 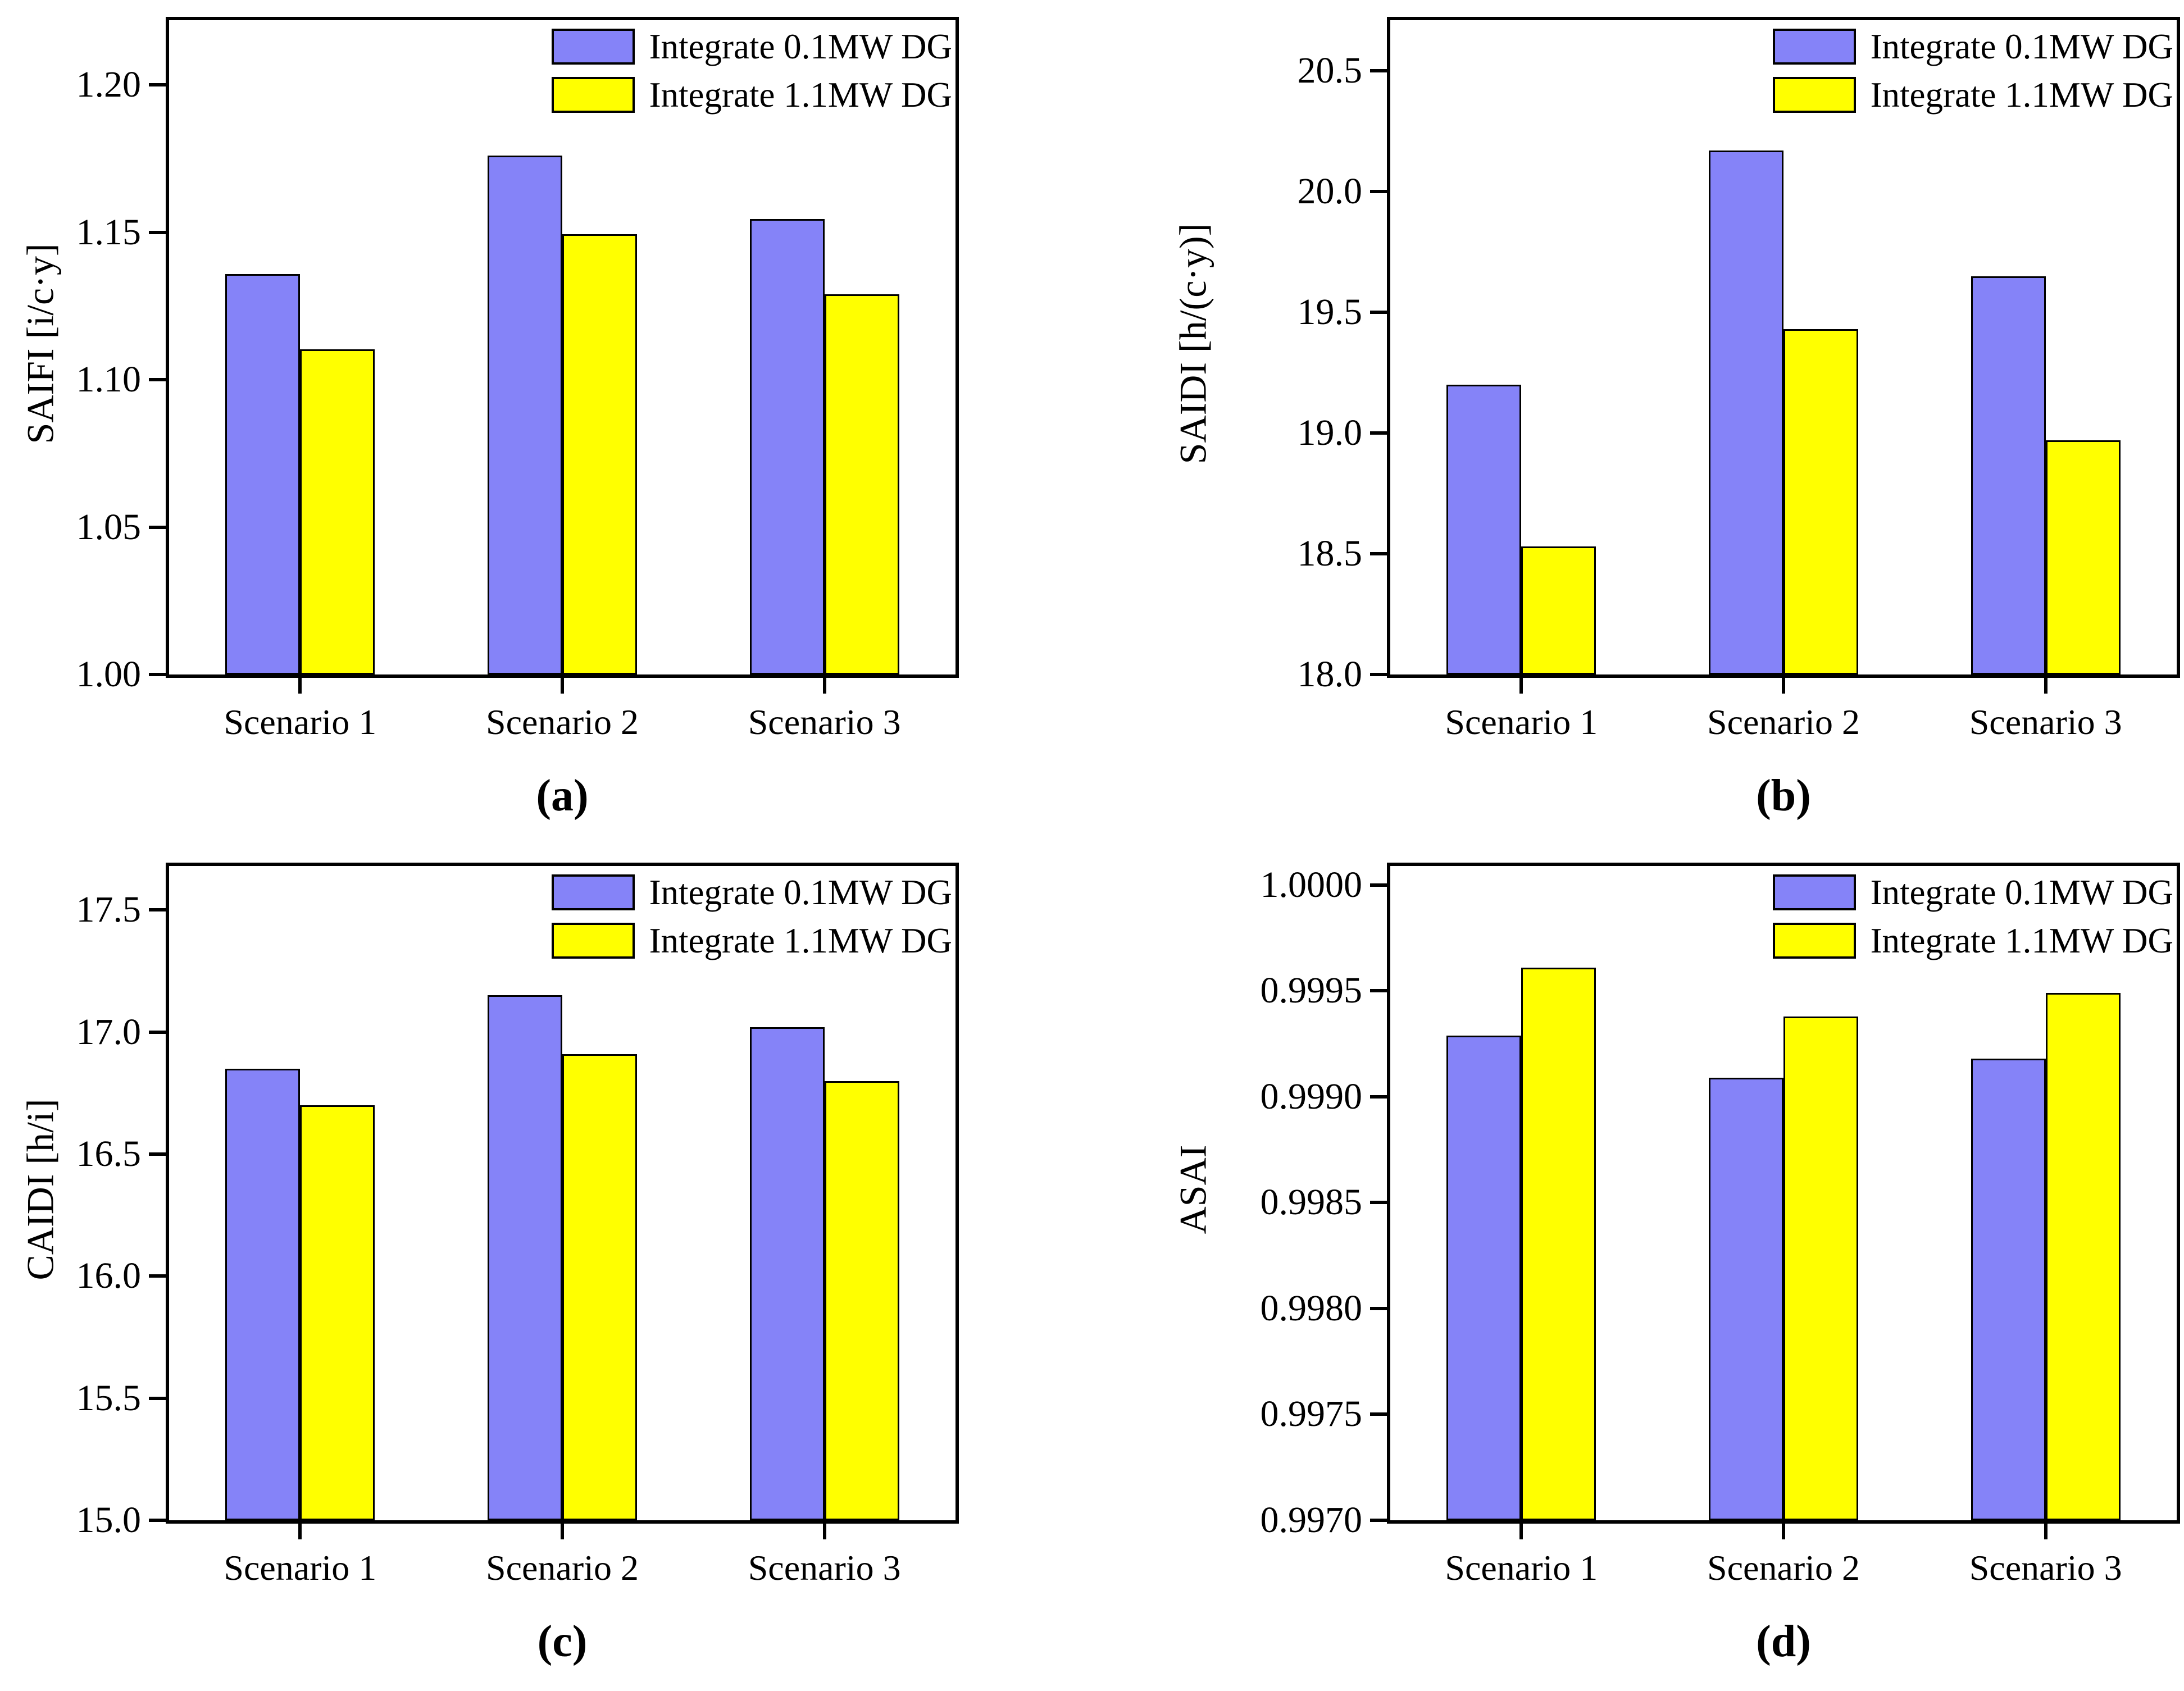 I want to click on bar-b-series1-scenario3, so click(x=2008, y=475).